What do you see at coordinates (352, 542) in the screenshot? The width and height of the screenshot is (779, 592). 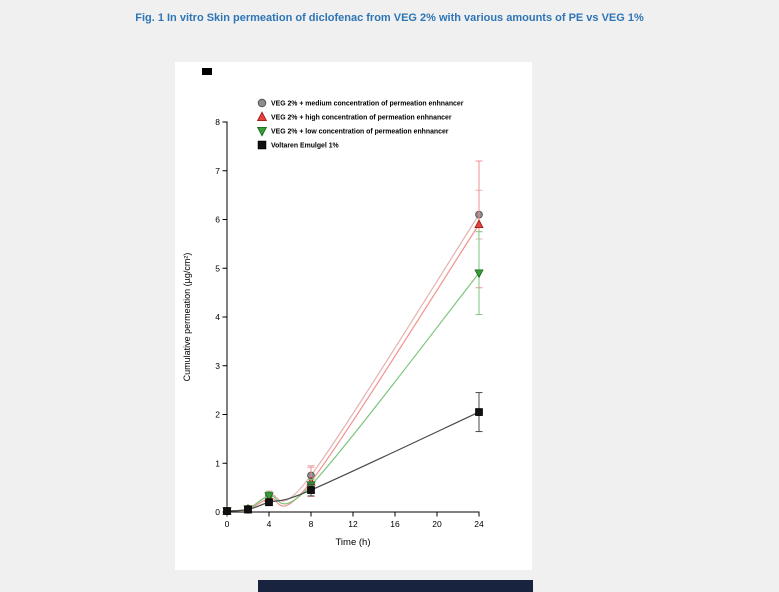 I see `x-axis-label: Time (h)` at bounding box center [352, 542].